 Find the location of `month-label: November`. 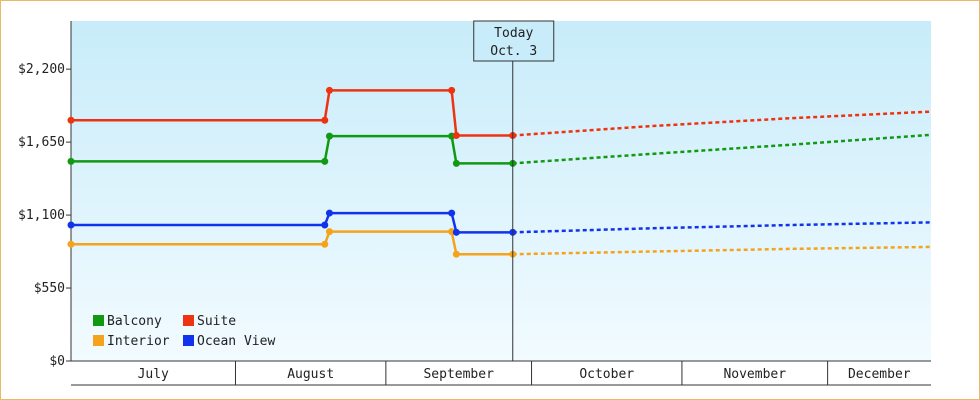

month-label: November is located at coordinates (754, 374).